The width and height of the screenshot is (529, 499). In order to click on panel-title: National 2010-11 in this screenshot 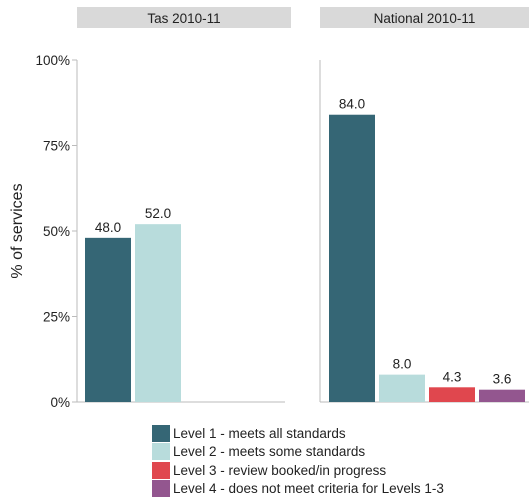, I will do `click(425, 18)`.